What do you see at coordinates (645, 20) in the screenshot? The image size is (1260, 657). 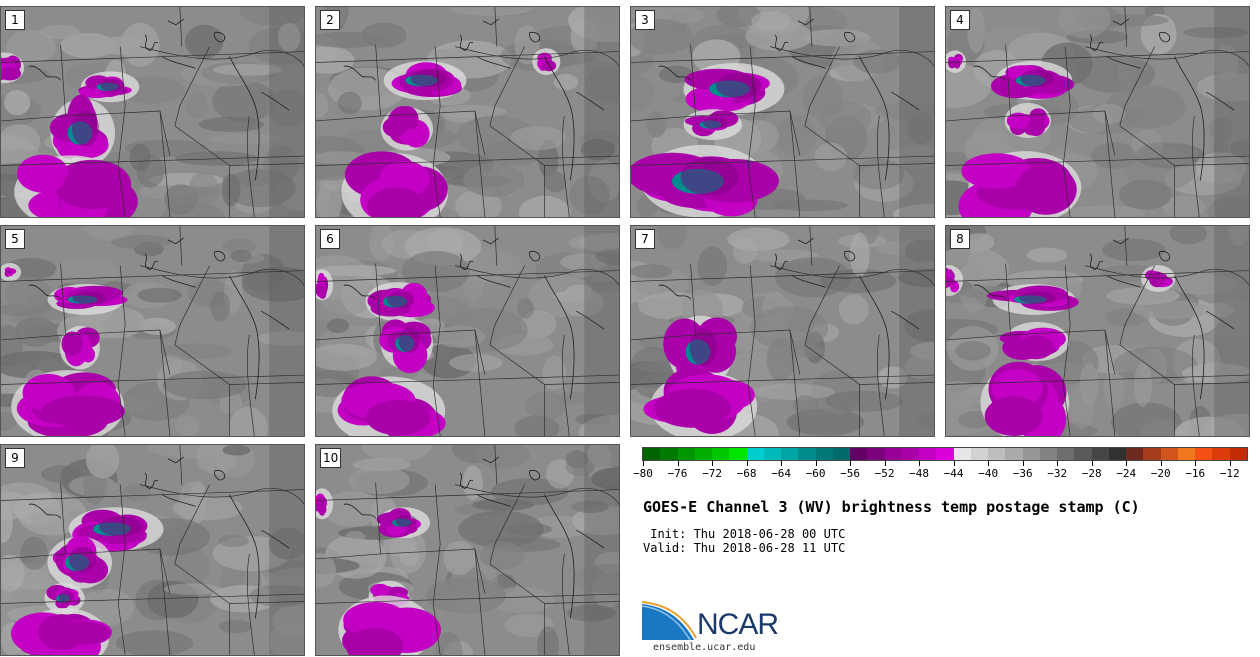 I see `stamp-label: 3` at bounding box center [645, 20].